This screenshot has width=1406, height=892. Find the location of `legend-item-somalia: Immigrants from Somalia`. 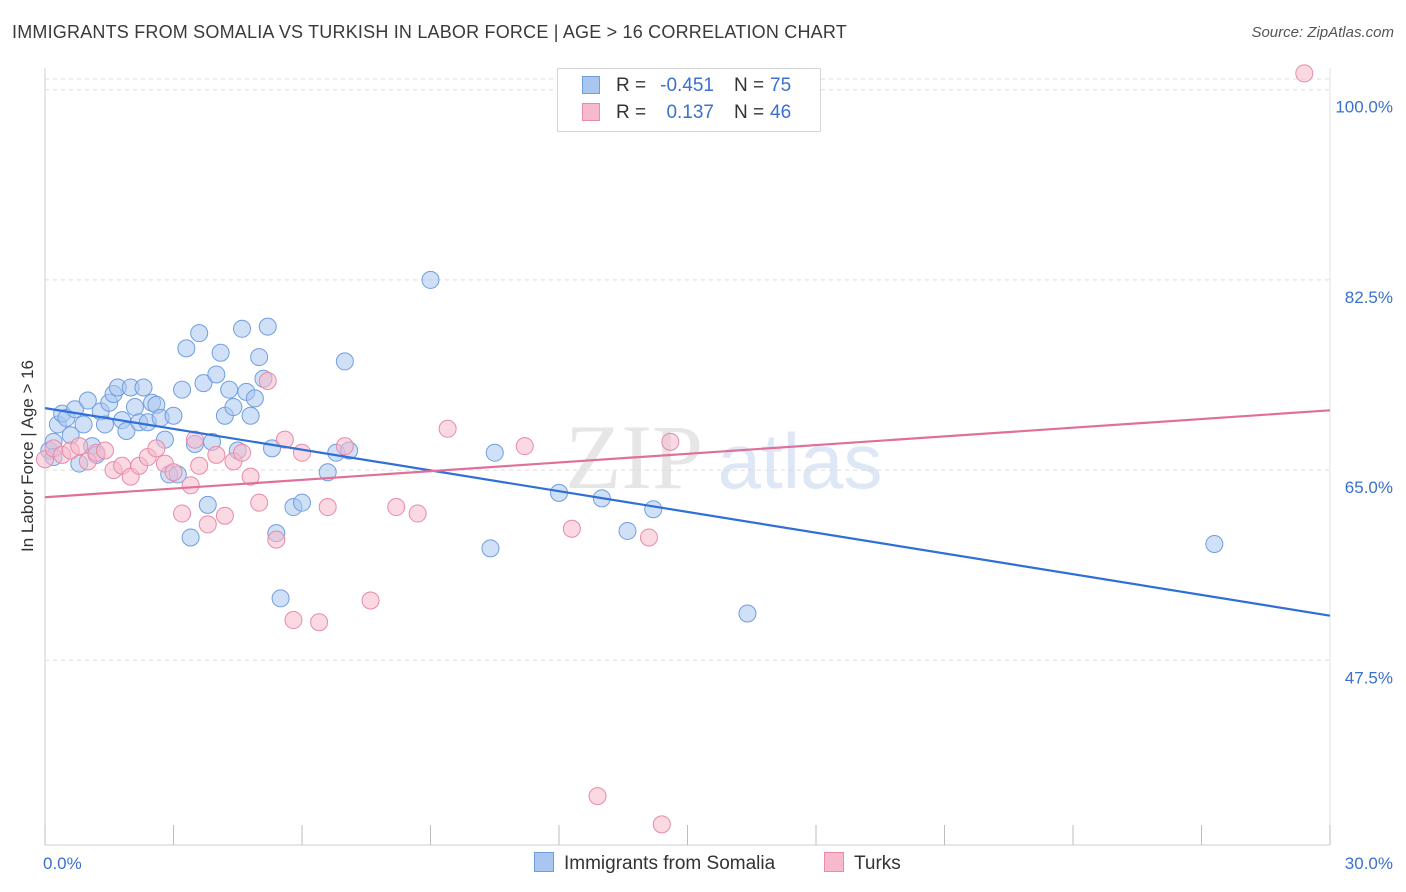

legend-item-somalia: Immigrants from Somalia is located at coordinates (654, 863).